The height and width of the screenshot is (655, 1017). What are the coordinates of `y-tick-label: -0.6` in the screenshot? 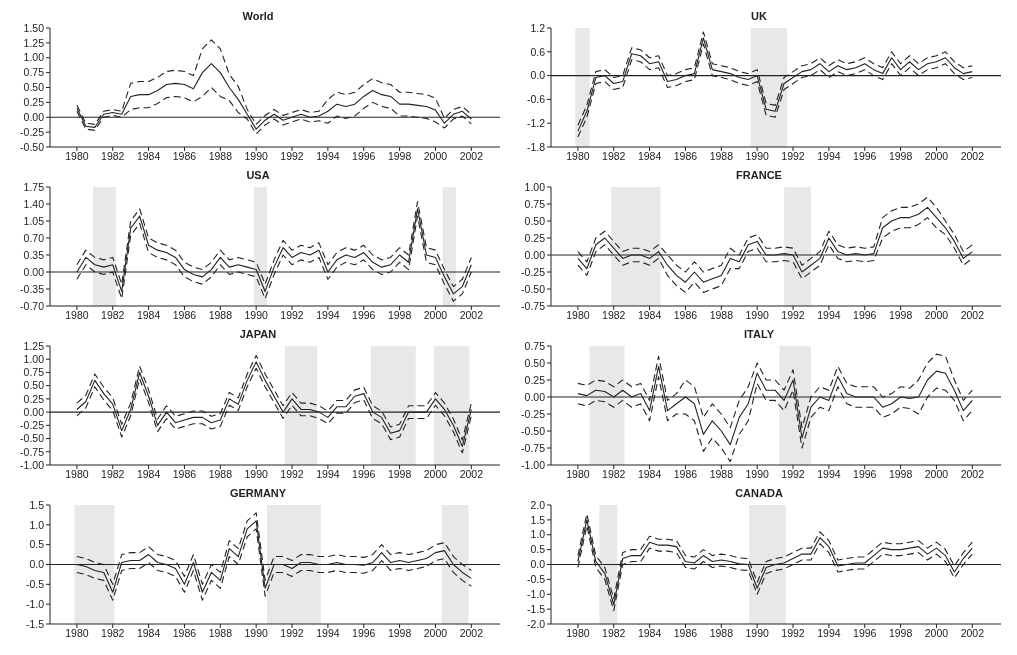 It's located at (536, 99).